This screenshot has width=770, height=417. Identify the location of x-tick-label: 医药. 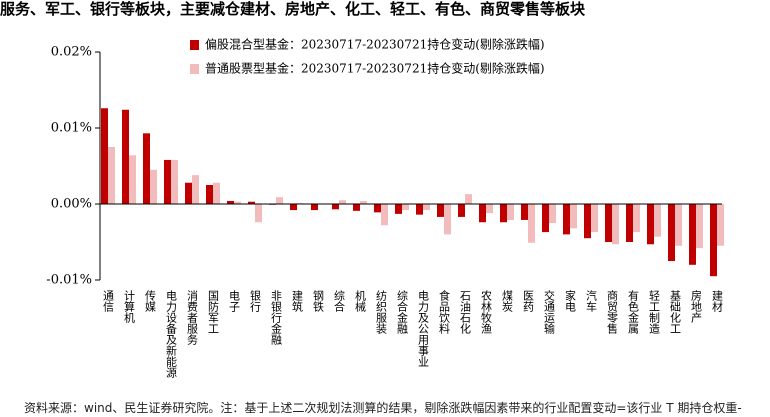
(528, 301).